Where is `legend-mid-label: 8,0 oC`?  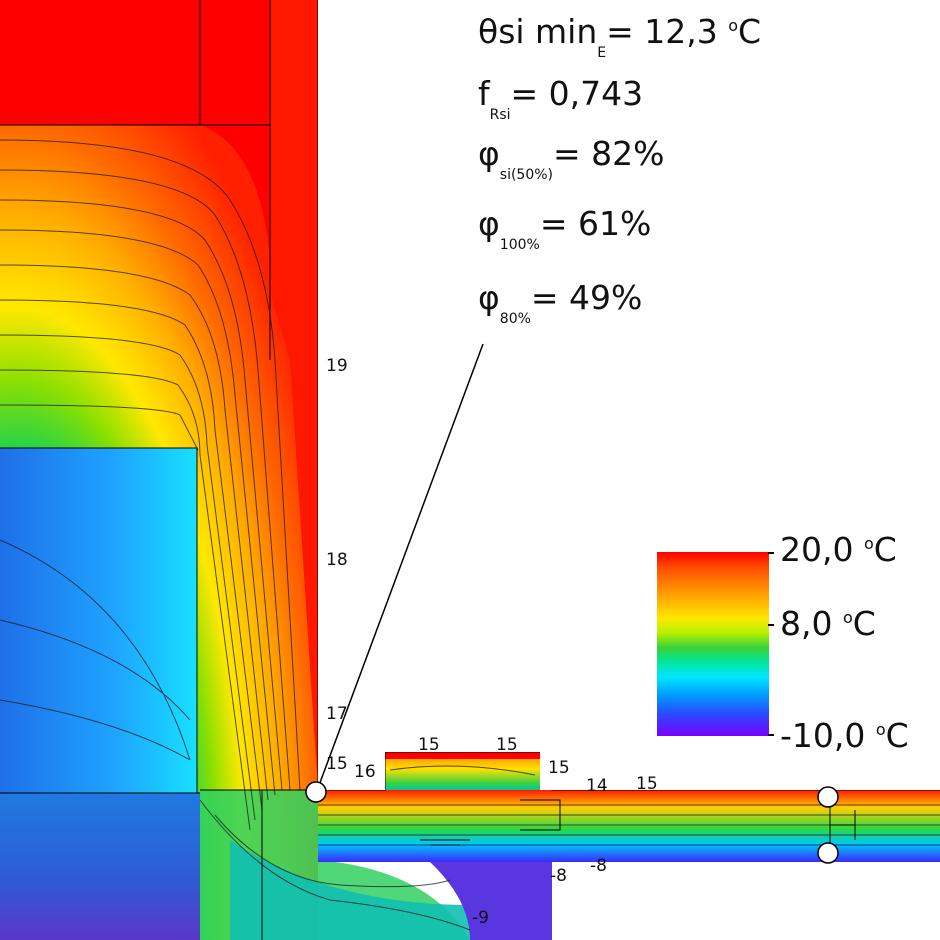
legend-mid-label: 8,0 oC is located at coordinates (828, 623).